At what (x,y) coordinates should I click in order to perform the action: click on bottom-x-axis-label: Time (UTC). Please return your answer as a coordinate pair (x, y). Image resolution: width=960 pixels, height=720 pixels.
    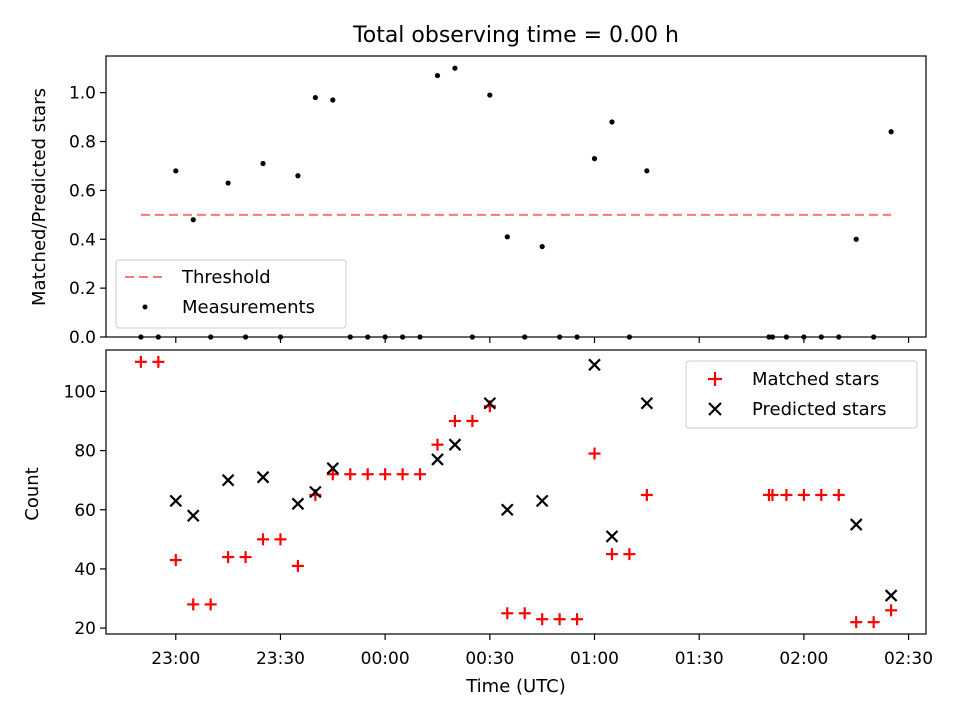
    Looking at the image, I should click on (515, 686).